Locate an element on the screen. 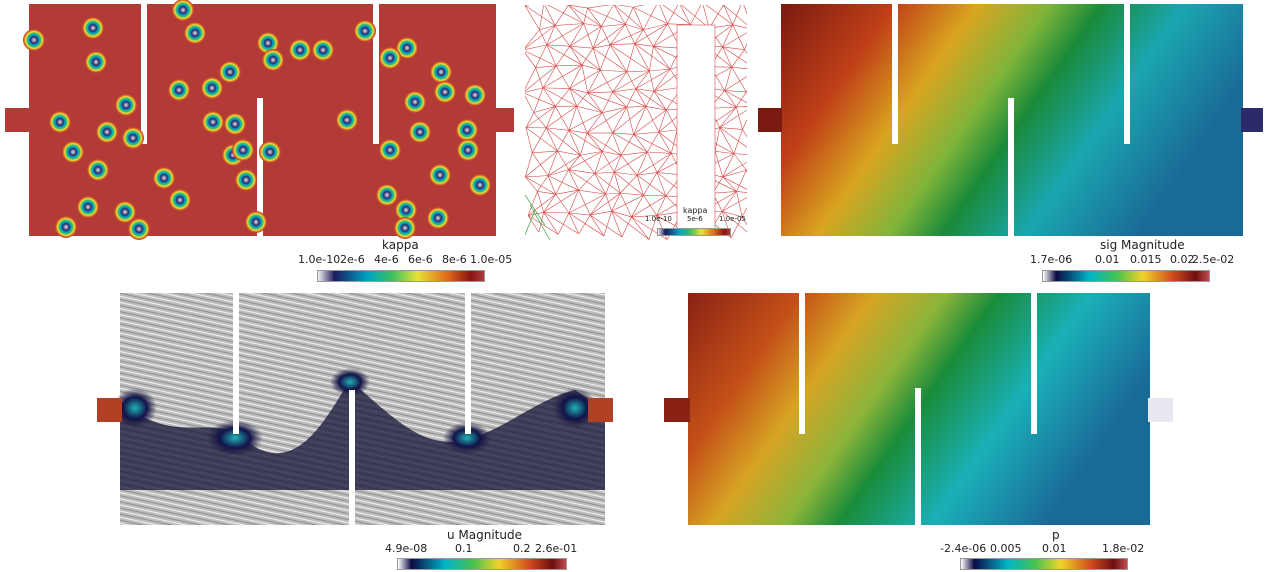 This screenshot has height=572, width=1269. kappa-tick: 4e-6 is located at coordinates (386, 259).